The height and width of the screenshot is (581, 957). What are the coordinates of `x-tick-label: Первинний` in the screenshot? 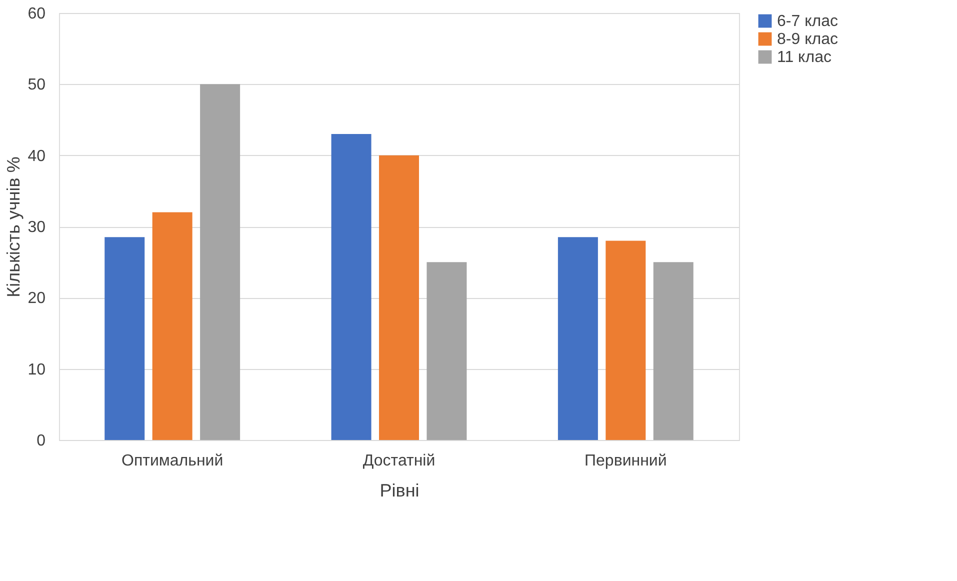 It's located at (625, 461).